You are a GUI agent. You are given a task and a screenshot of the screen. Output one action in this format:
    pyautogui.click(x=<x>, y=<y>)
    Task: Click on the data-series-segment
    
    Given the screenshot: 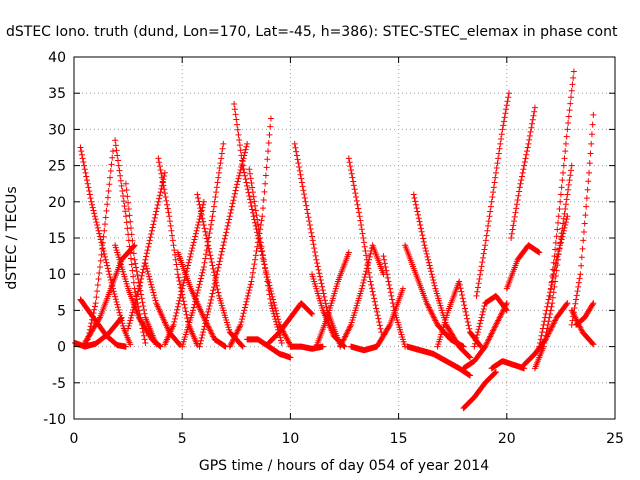 What is the action you would take?
    pyautogui.click(x=582, y=327)
    